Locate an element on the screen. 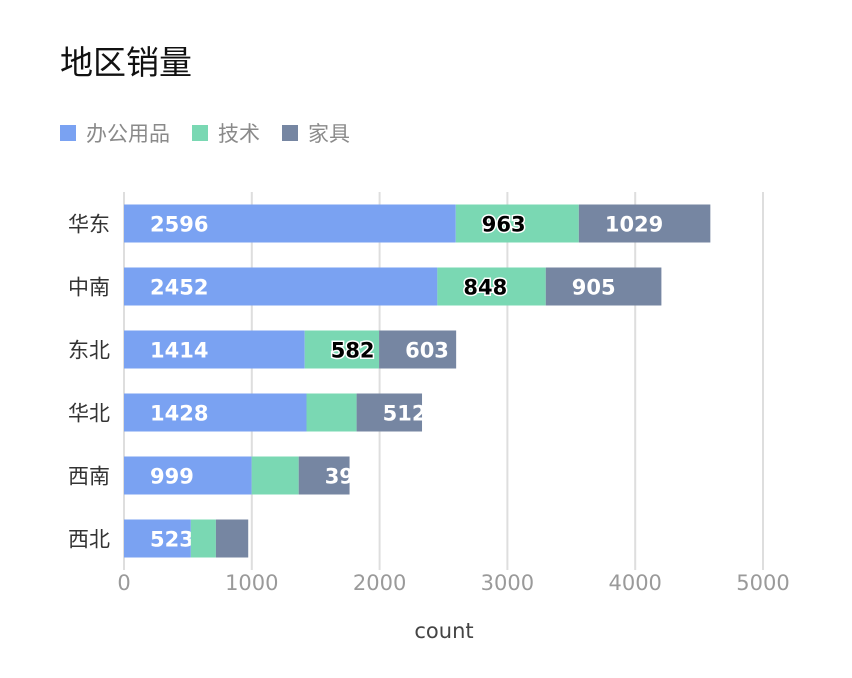  legend: 办公用品 技术 家具 is located at coordinates (205, 133).